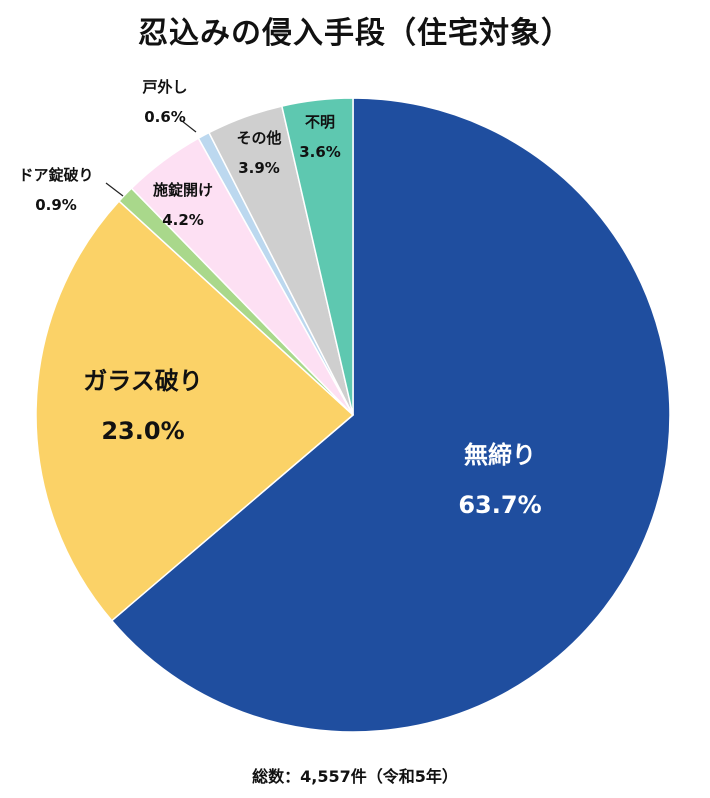  I want to click on slice-label-value: 3.6%, so click(320, 152).